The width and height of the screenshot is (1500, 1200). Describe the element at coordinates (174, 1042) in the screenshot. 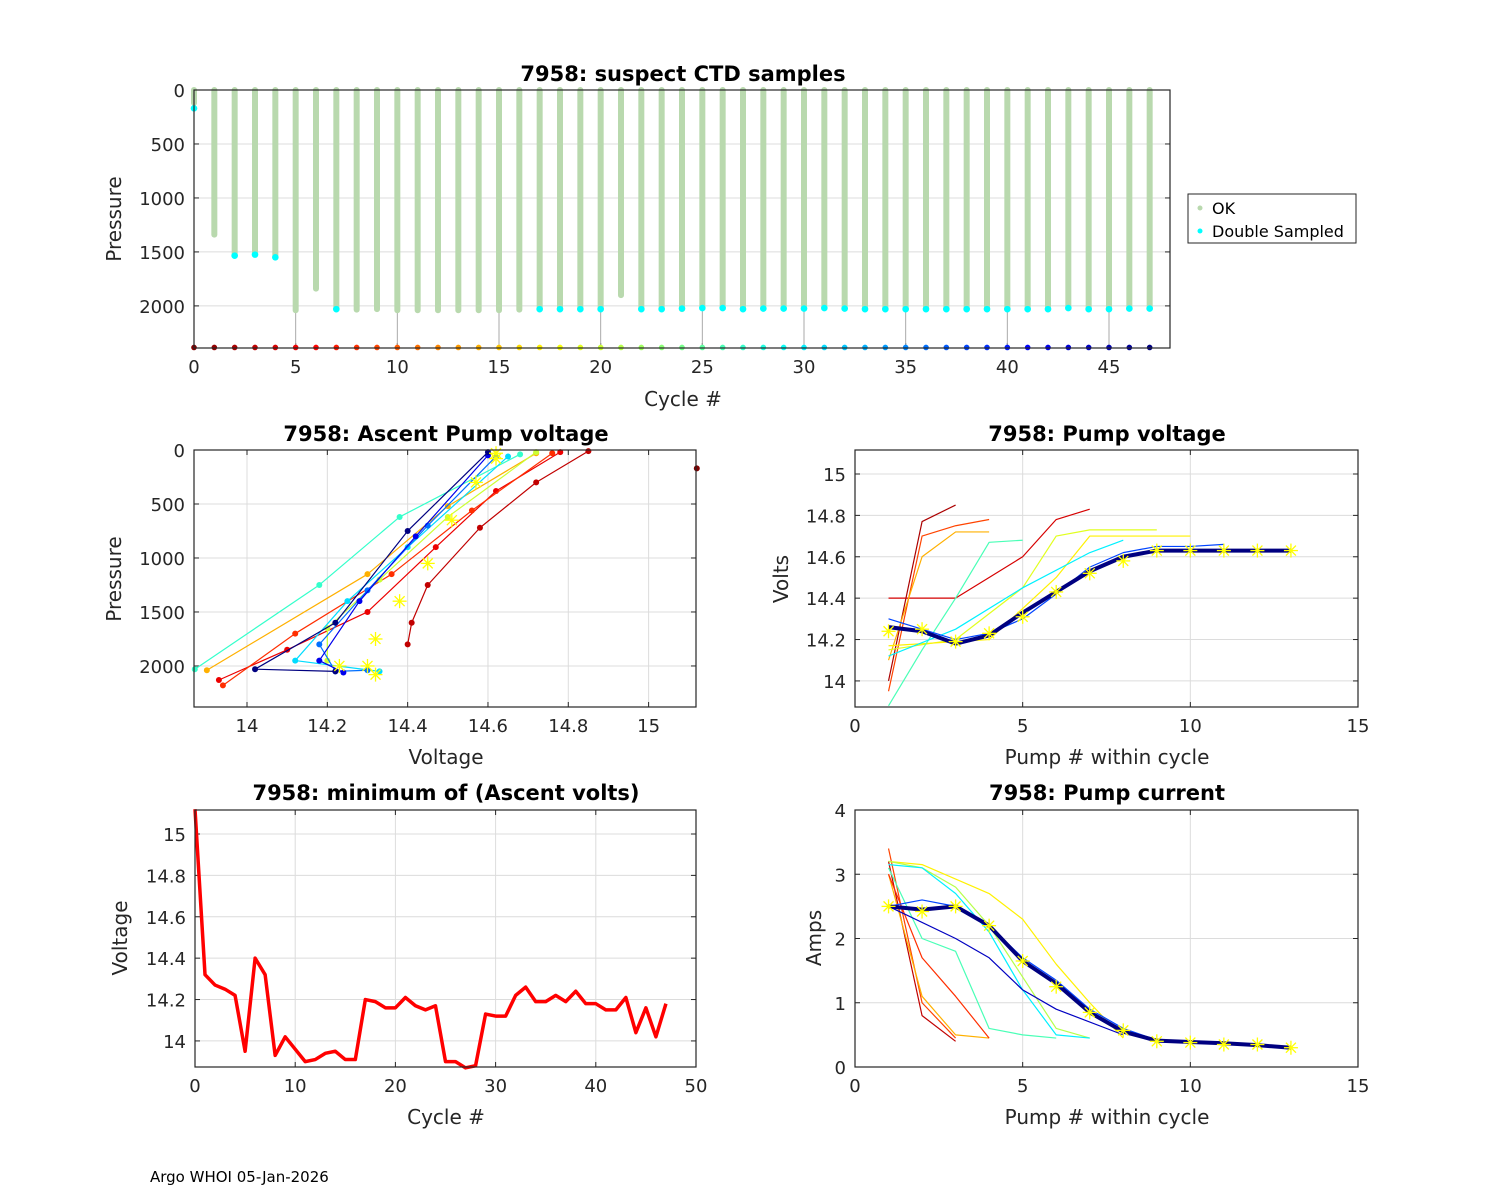

I see `y-tick-label: 14` at that location.